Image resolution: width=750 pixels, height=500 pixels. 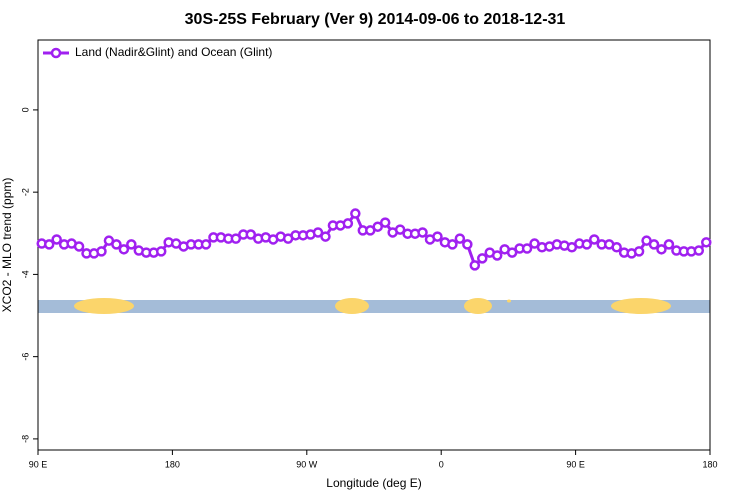 I want to click on ocean-band, so click(x=374, y=306).